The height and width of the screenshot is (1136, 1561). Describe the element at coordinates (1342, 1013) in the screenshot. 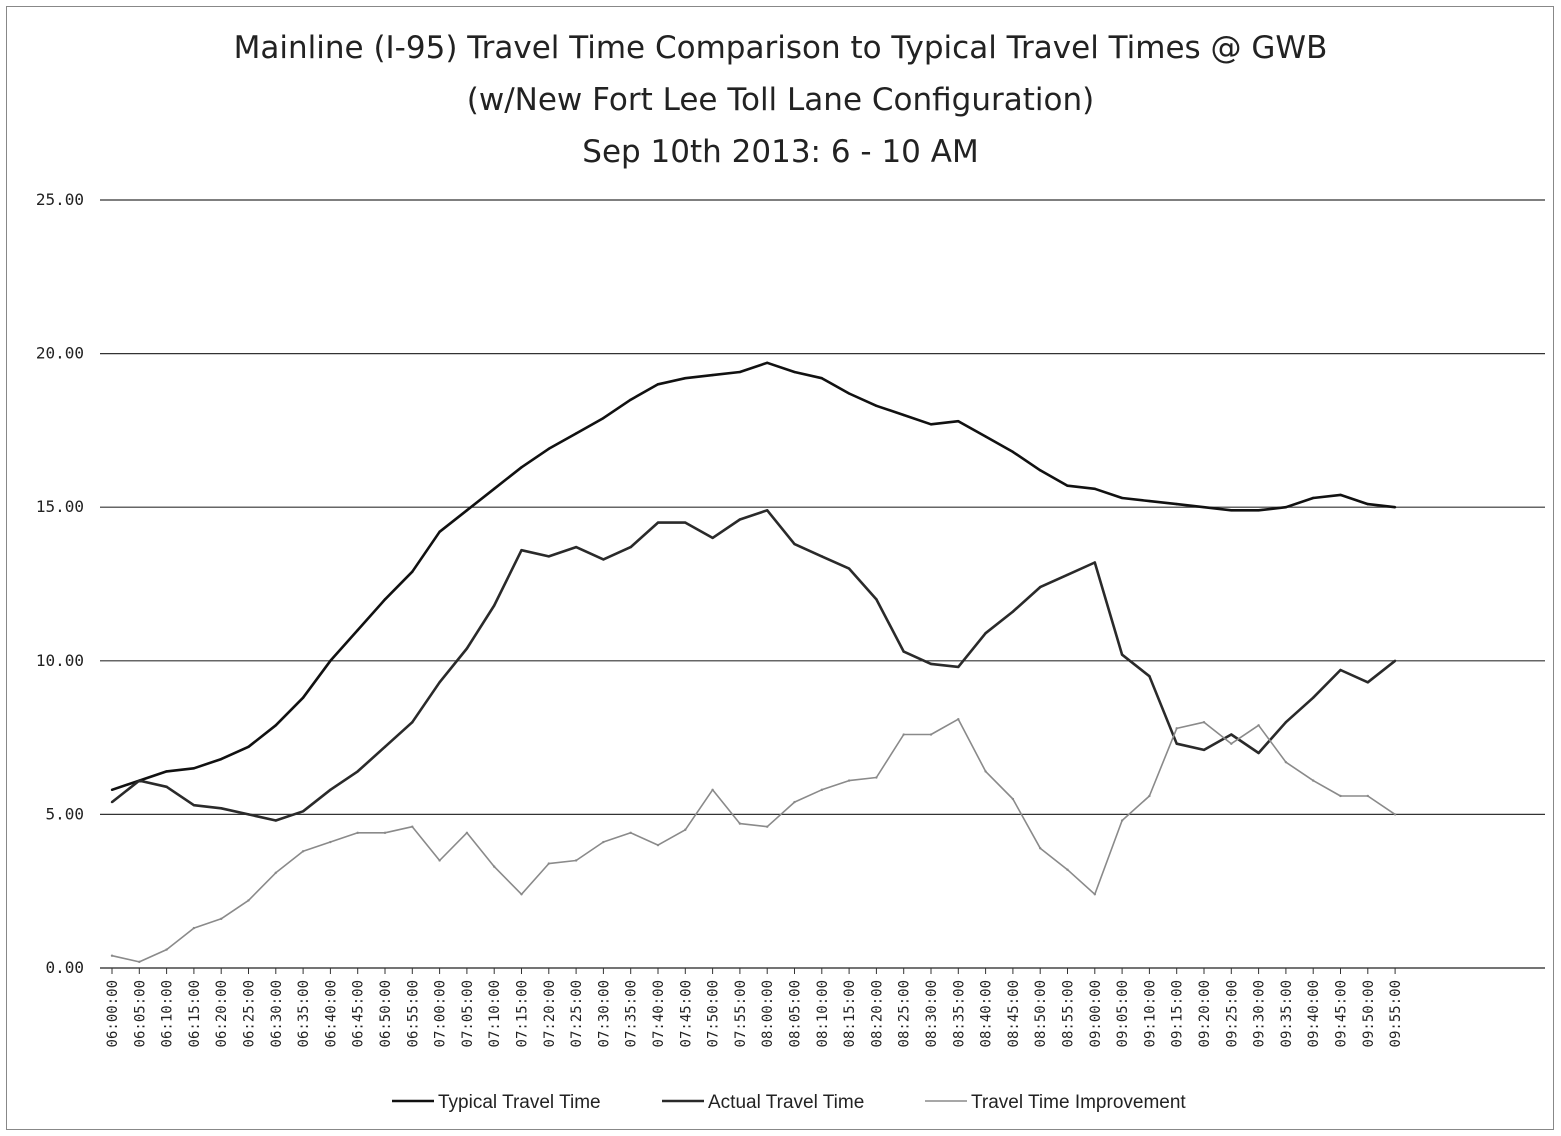

I see `x-tick-label: 09:45:00` at that location.